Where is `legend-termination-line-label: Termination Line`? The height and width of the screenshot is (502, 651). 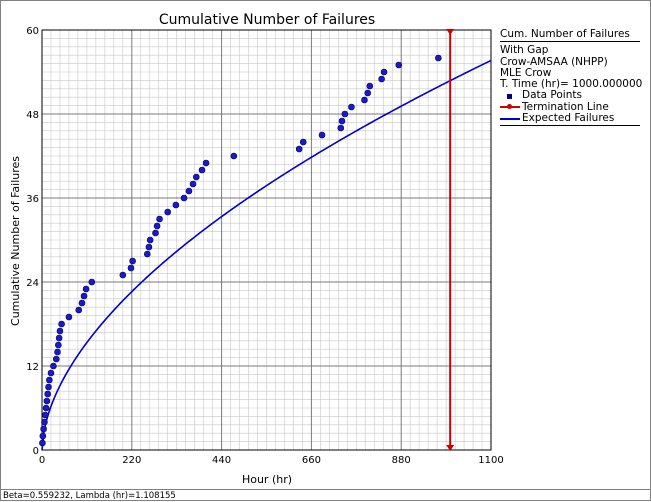 legend-termination-line-label: Termination Line is located at coordinates (565, 106).